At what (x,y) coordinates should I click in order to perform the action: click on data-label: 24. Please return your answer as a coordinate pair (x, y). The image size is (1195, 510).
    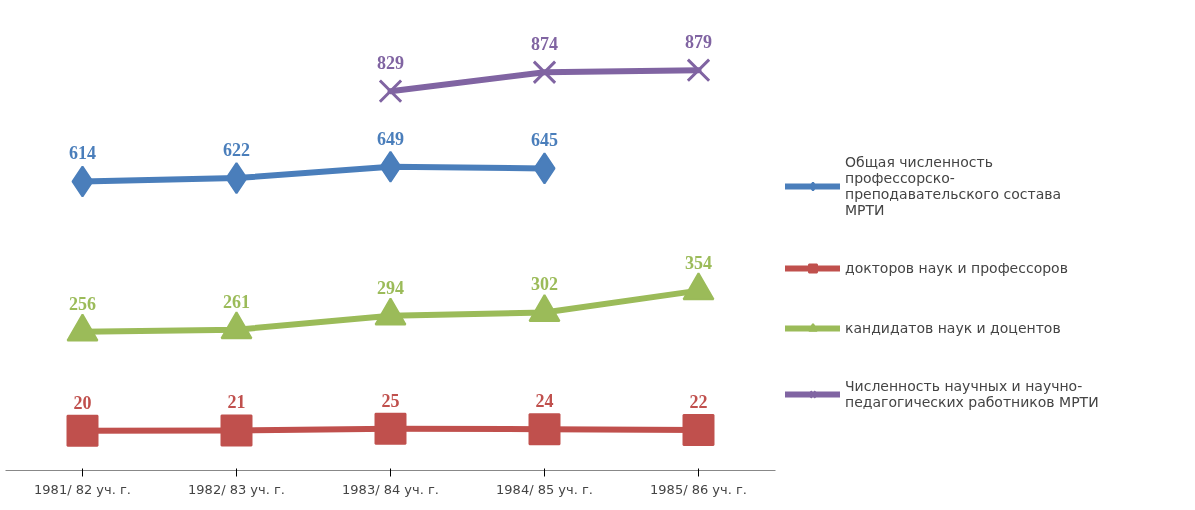
    Looking at the image, I should click on (544, 401).